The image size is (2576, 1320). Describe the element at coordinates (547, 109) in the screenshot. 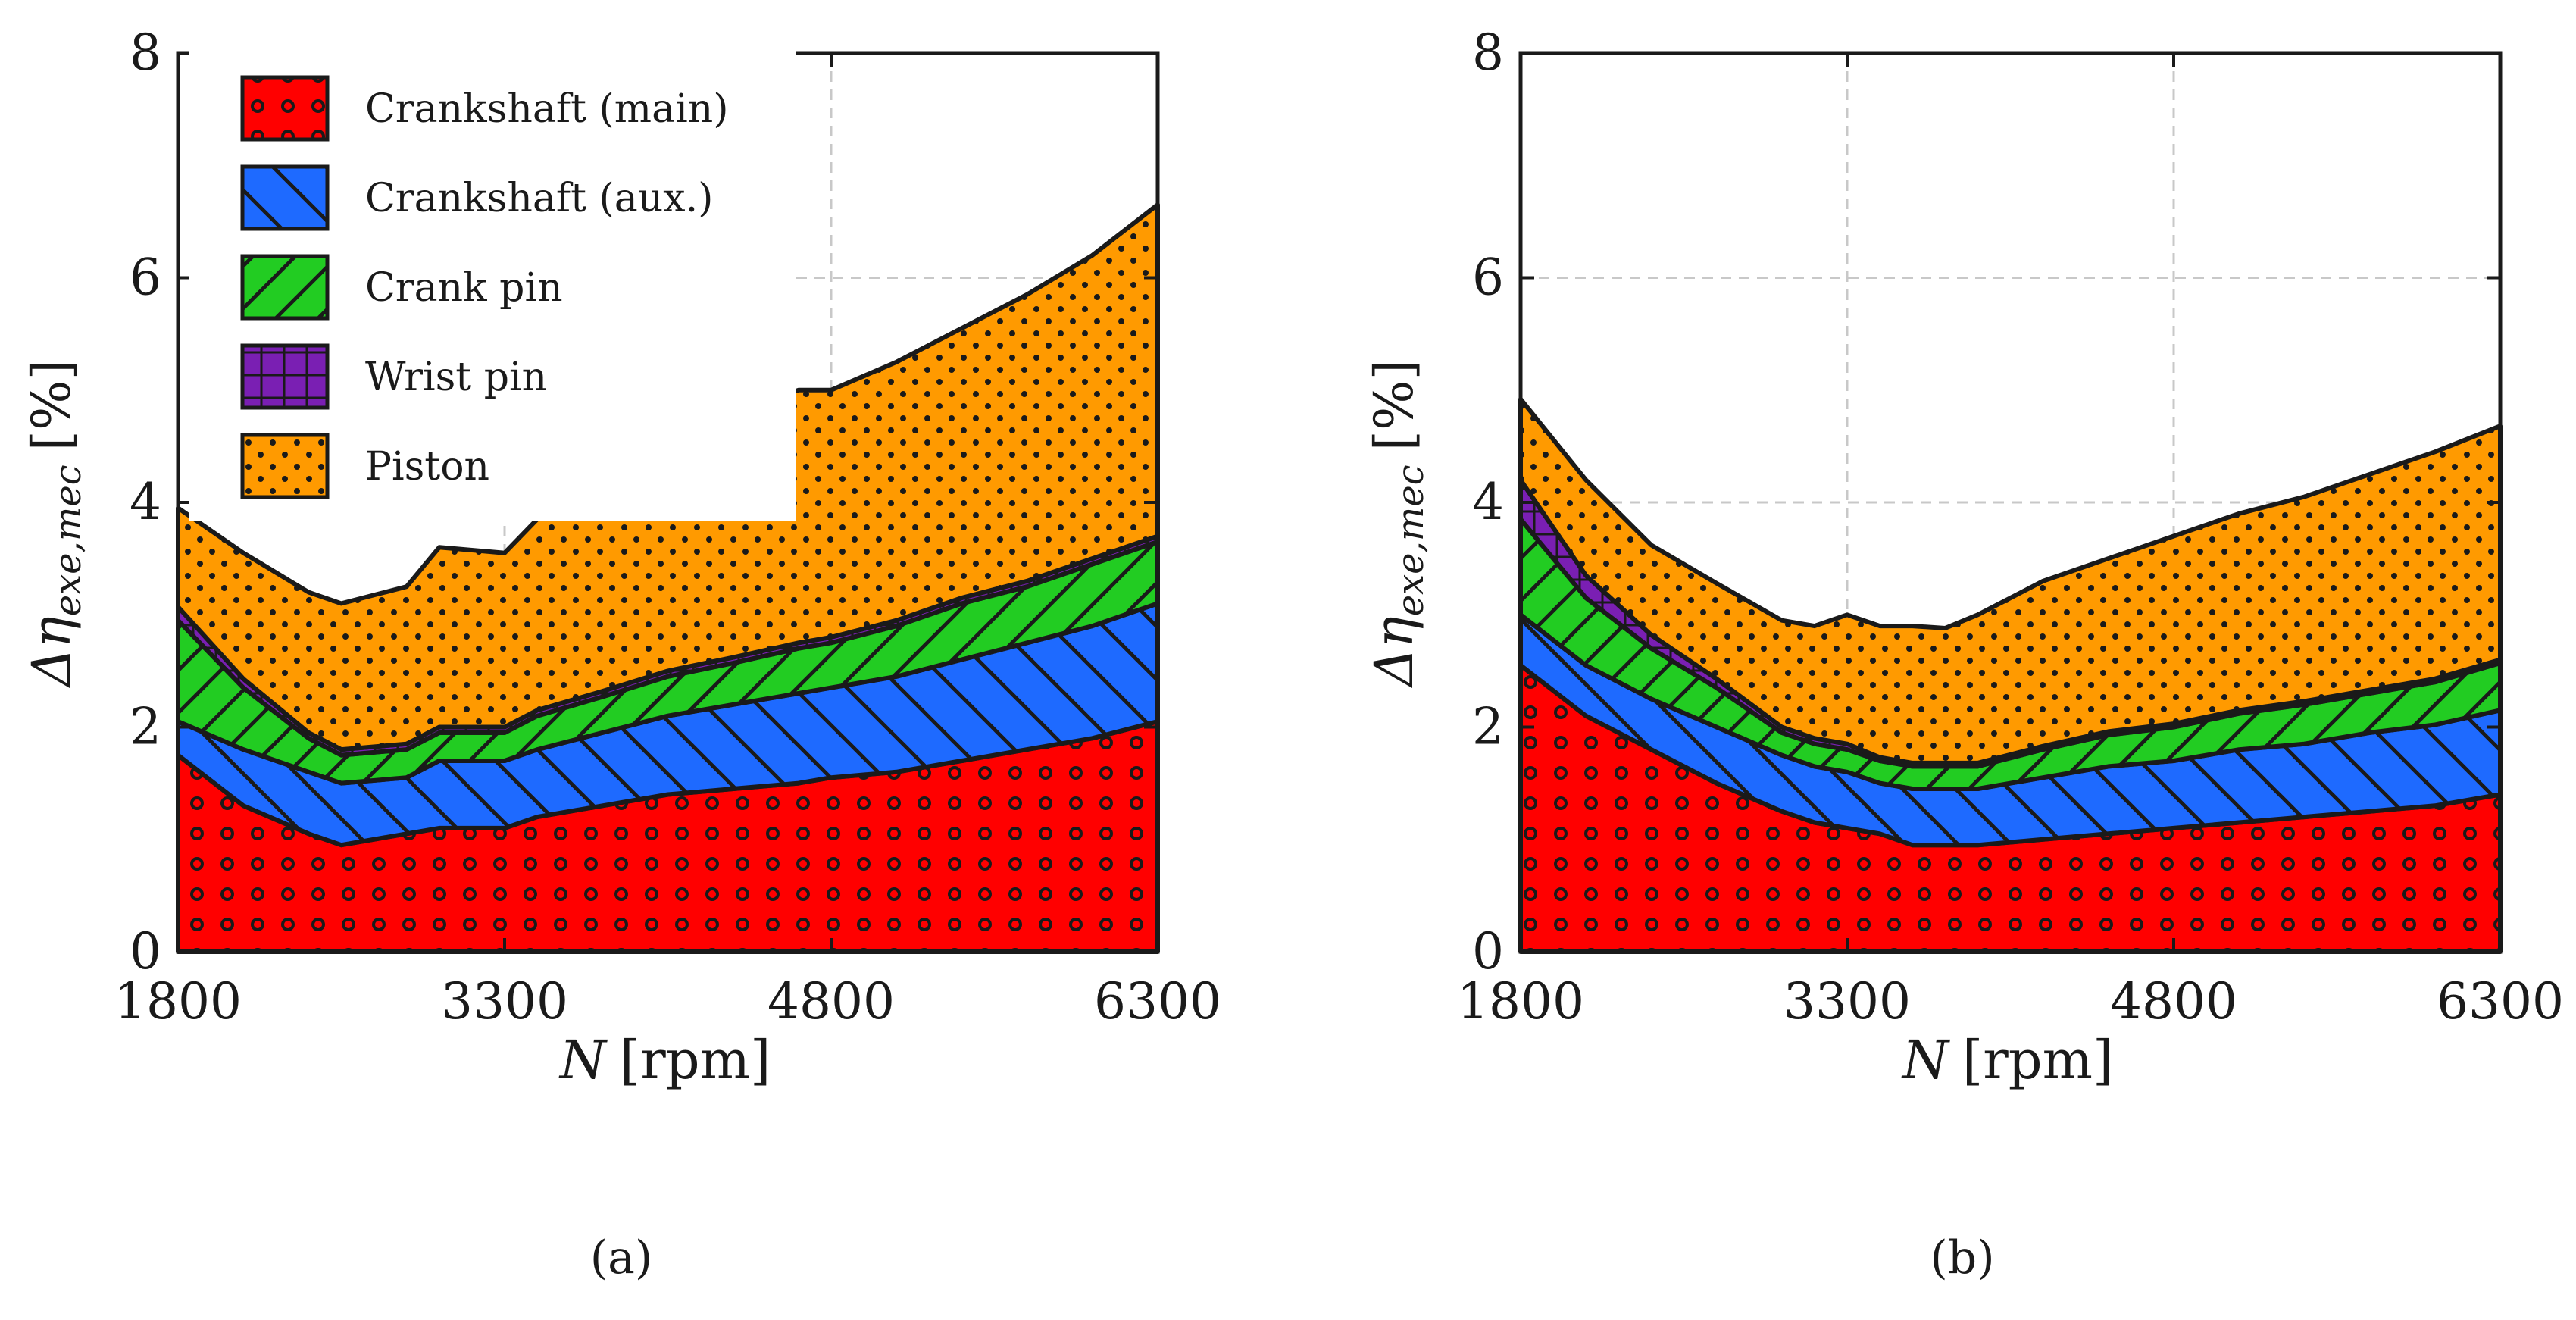

I see `legend-label: Crankshaft (main)` at that location.